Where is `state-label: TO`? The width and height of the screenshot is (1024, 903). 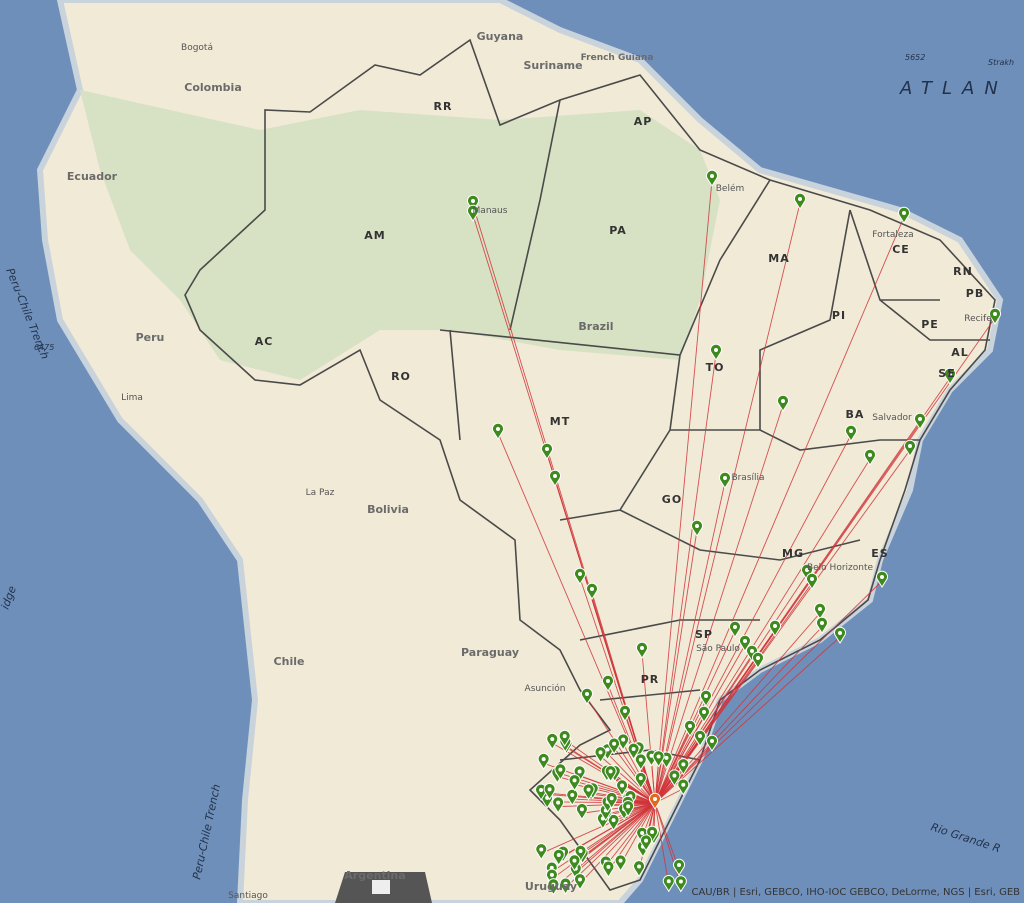 state-label: TO is located at coordinates (715, 367).